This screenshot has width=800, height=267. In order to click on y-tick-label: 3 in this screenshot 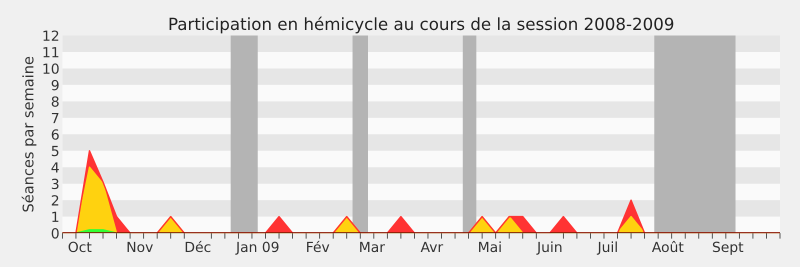, I will do `click(55, 184)`.